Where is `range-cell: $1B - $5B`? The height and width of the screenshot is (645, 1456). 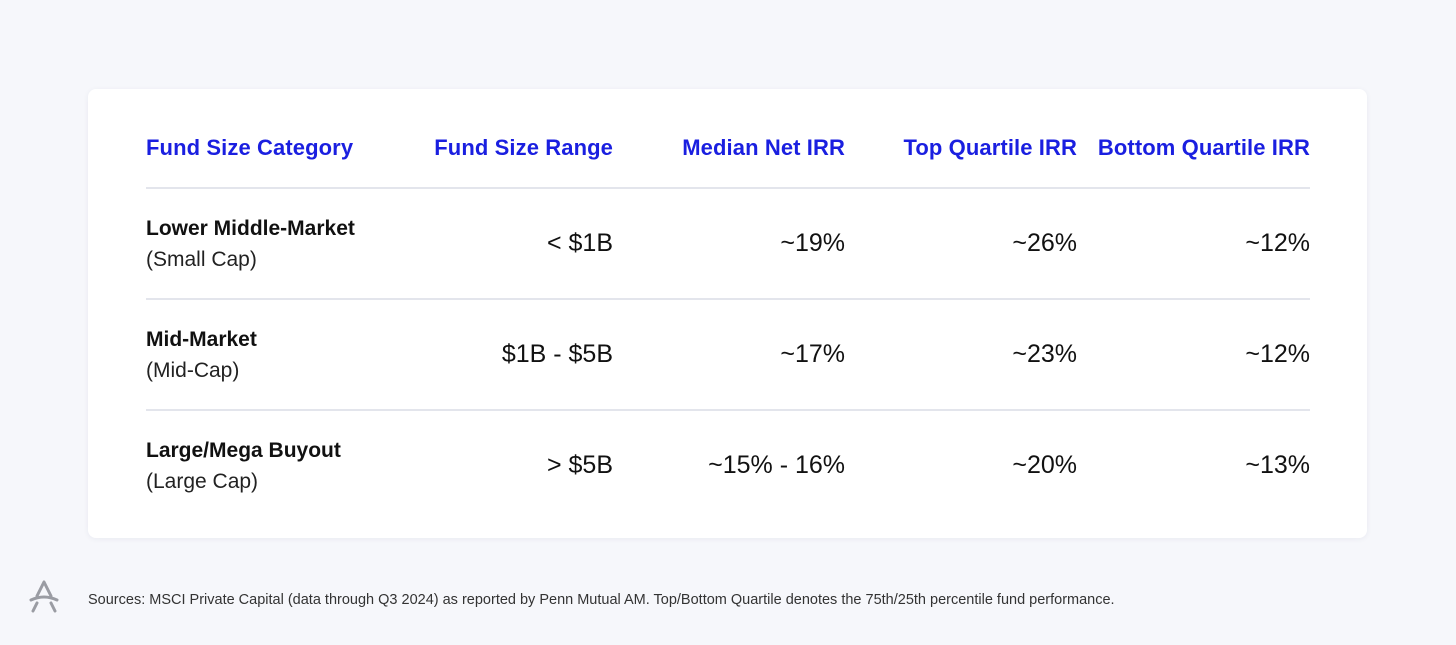 range-cell: $1B - $5B is located at coordinates (557, 354).